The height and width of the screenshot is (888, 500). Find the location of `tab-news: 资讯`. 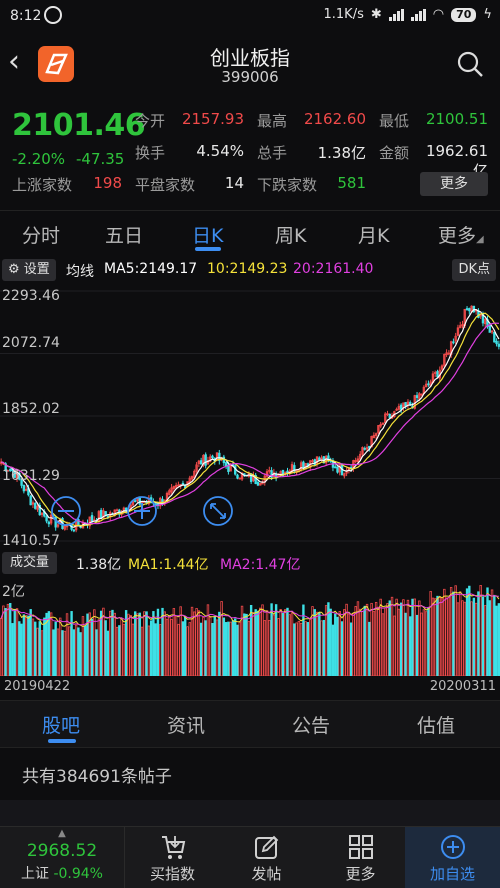

tab-news: 资讯 is located at coordinates (186, 726).